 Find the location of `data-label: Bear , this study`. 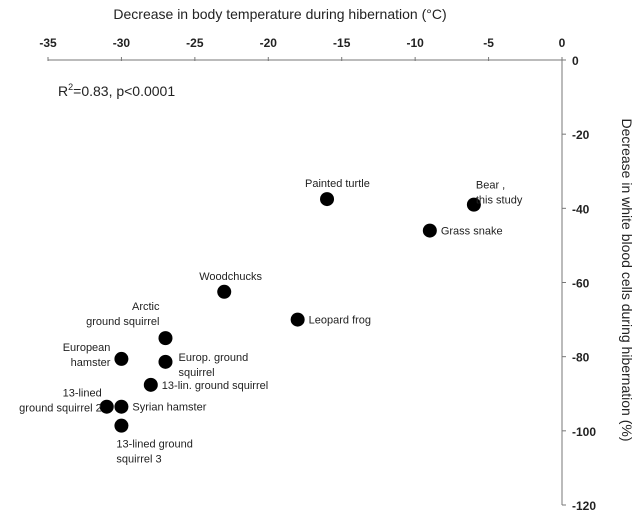

data-label: Bear , this study is located at coordinates (499, 193).